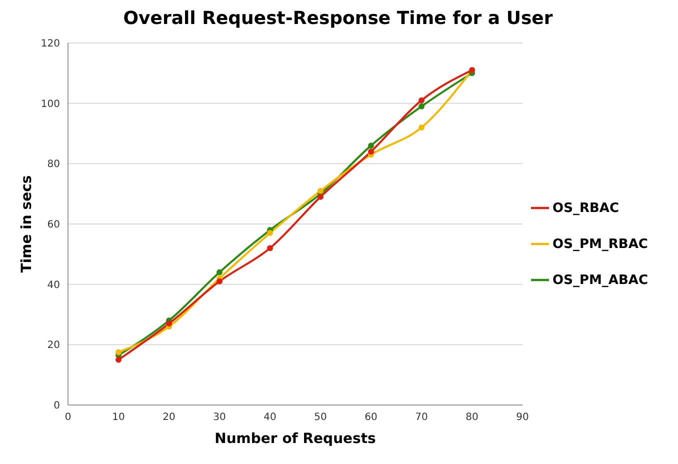  I want to click on y-tick-label: 40, so click(53, 285).